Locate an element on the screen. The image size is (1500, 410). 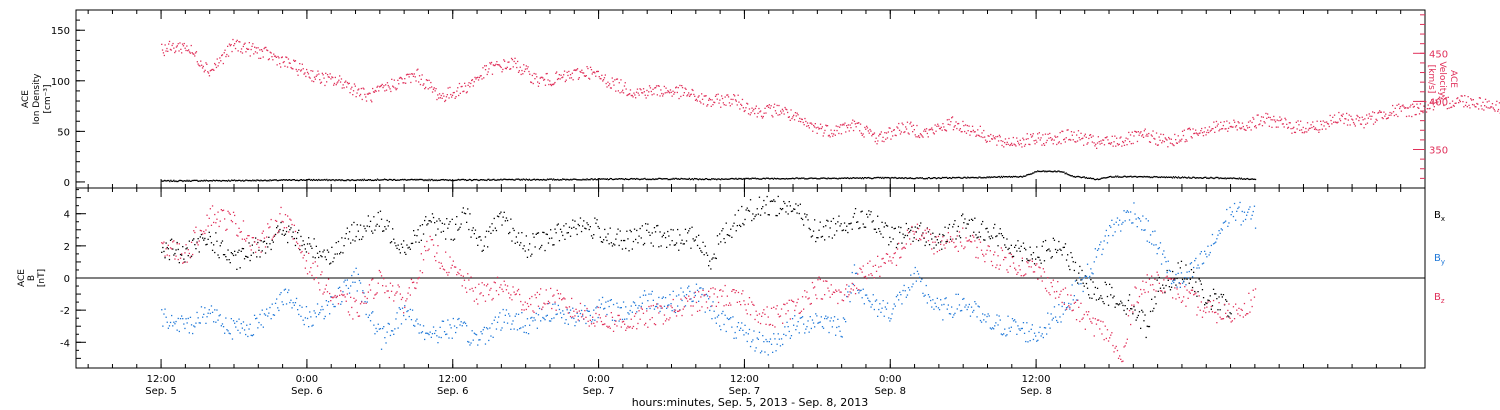
b-tick-label: 2 is located at coordinates (67, 247).